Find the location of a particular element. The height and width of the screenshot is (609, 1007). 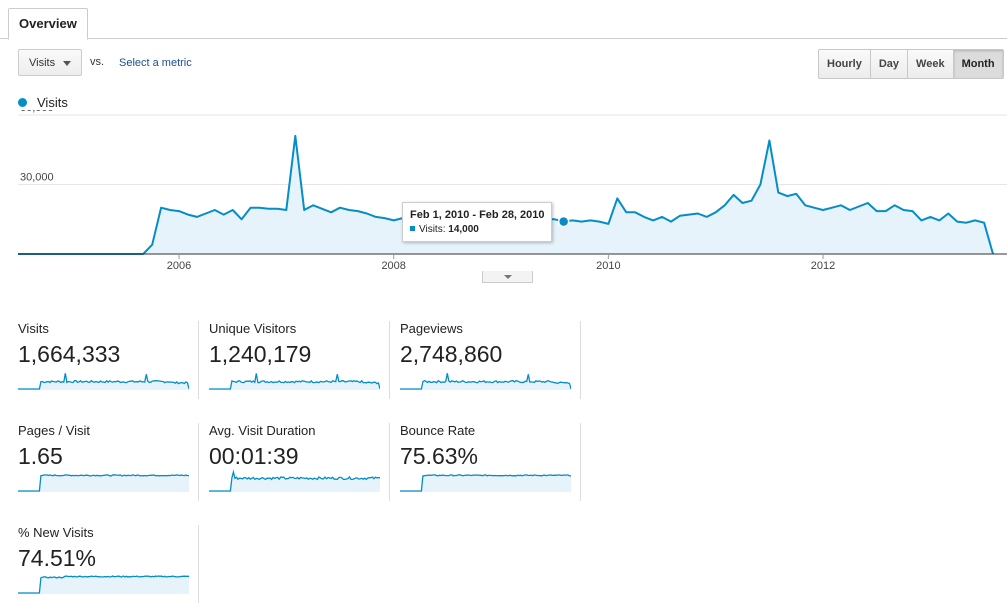

day-button: Day is located at coordinates (888, 64).